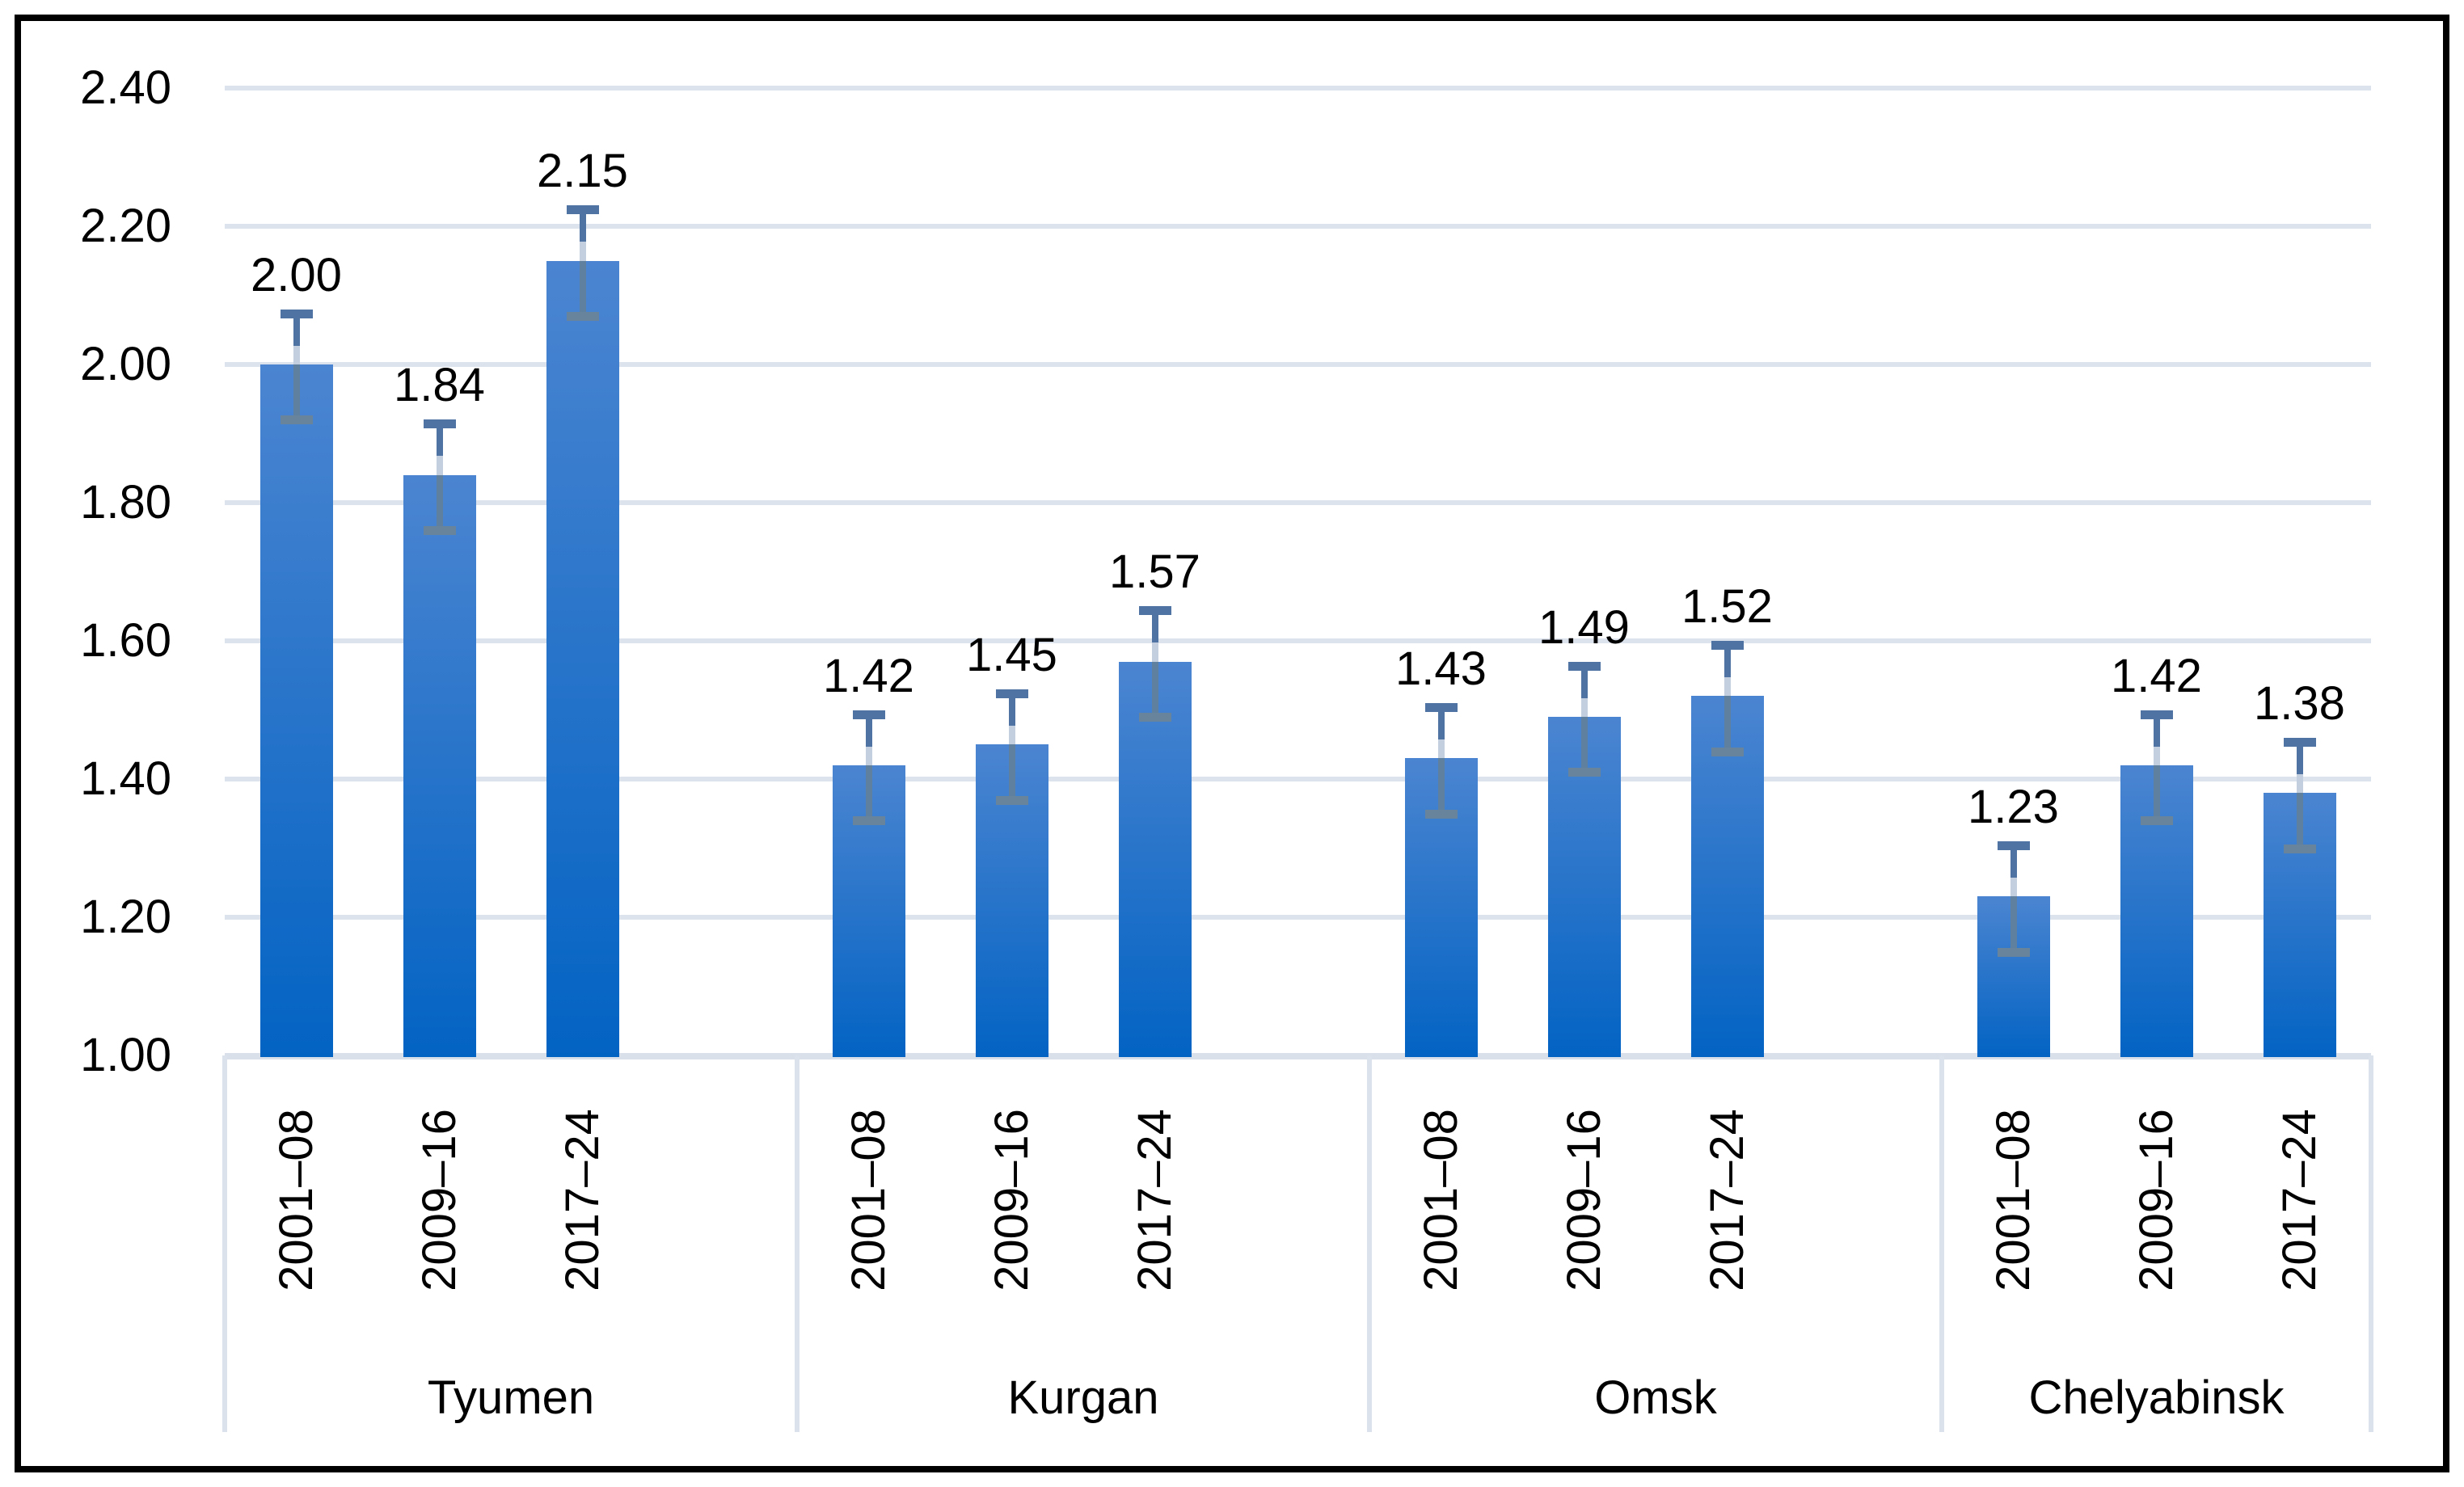  What do you see at coordinates (126, 778) in the screenshot?
I see `y-tick-label: 1.40` at bounding box center [126, 778].